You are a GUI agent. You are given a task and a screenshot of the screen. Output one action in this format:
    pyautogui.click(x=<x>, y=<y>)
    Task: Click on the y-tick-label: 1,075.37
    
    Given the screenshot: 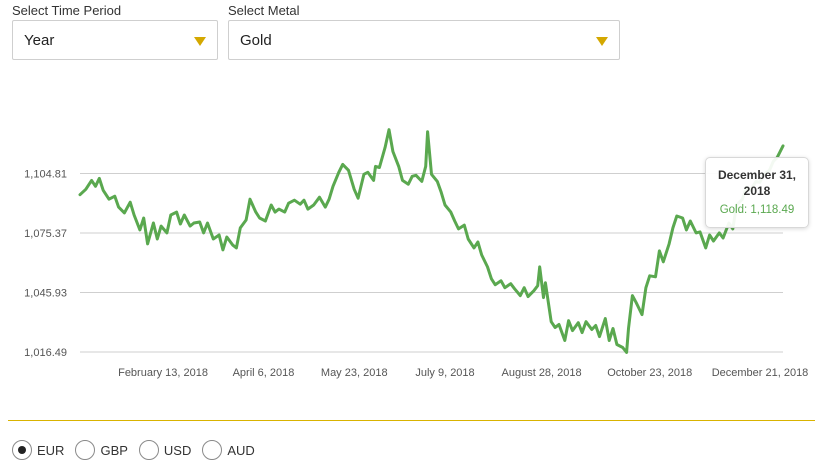 What is the action you would take?
    pyautogui.click(x=45, y=234)
    